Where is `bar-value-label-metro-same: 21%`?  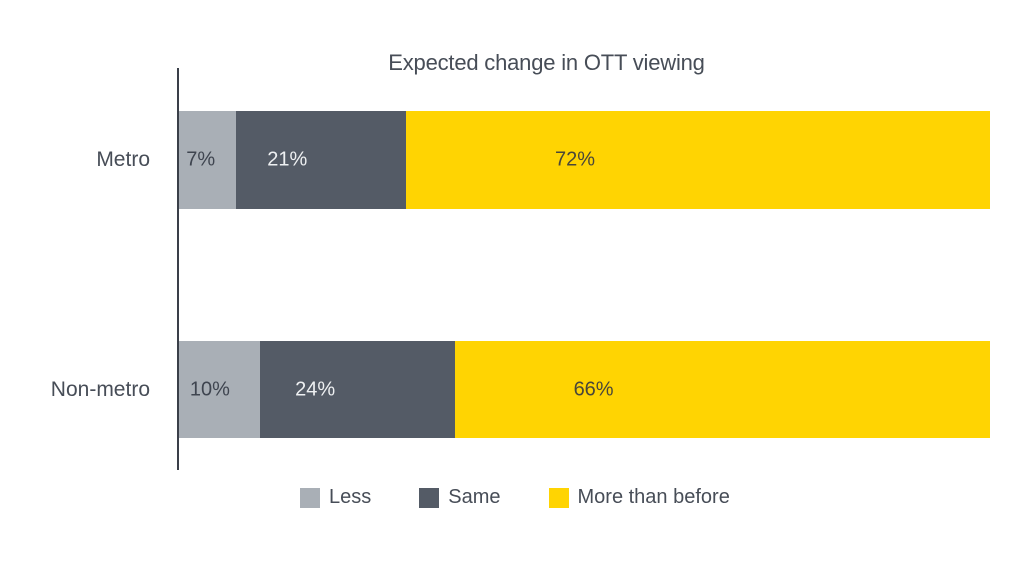 bar-value-label-metro-same: 21% is located at coordinates (287, 159).